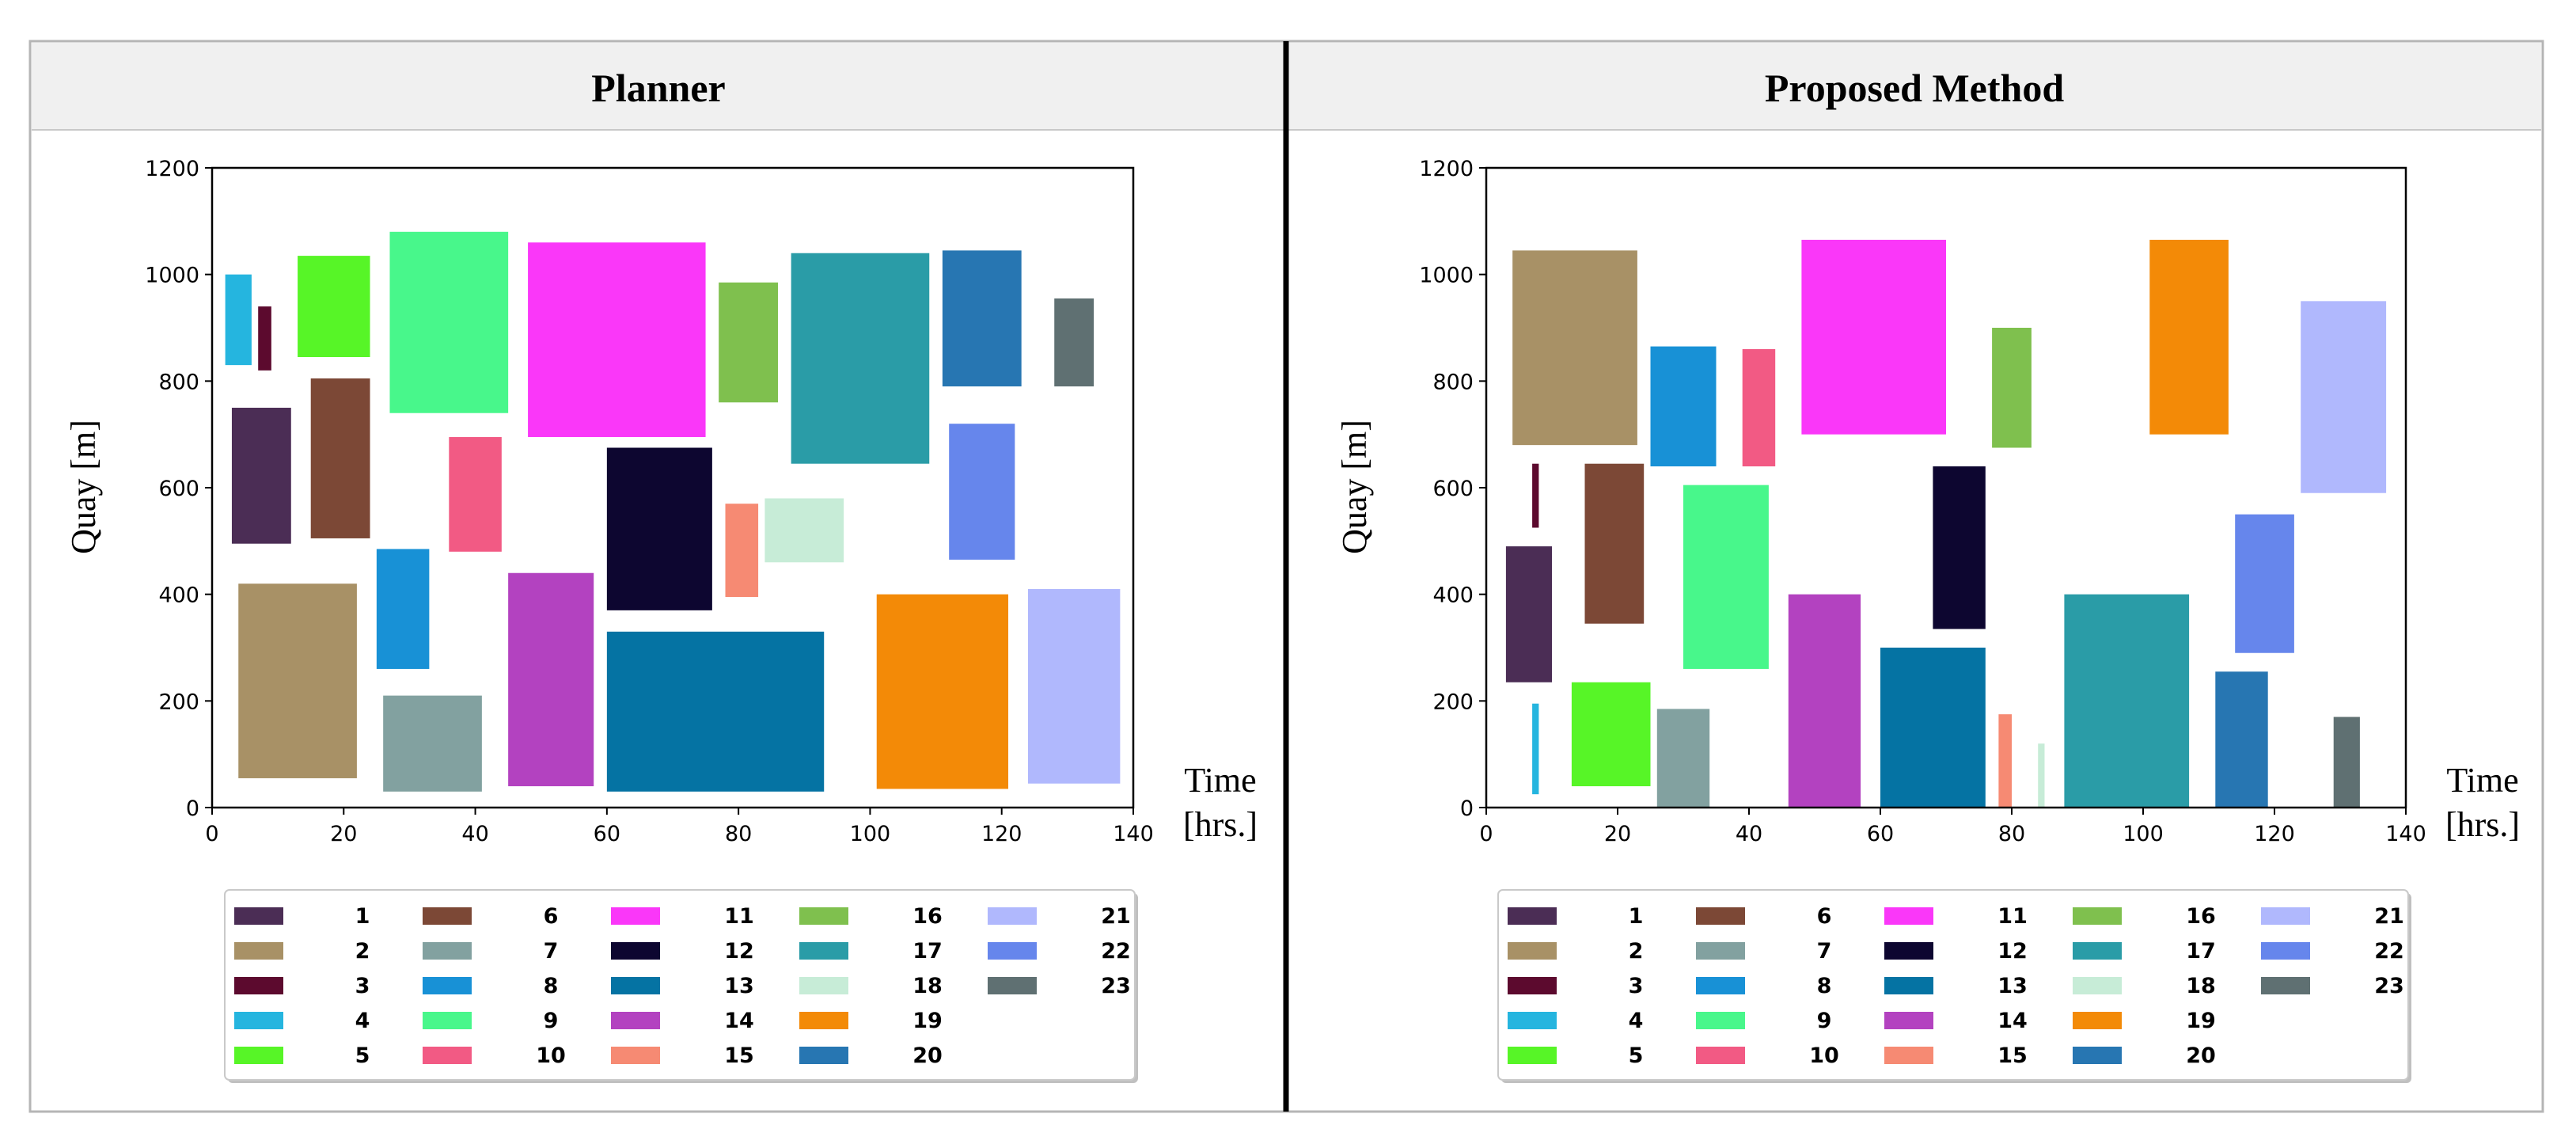 Image resolution: width=2576 pixels, height=1148 pixels. I want to click on y-tick-label: 800, so click(1453, 382).